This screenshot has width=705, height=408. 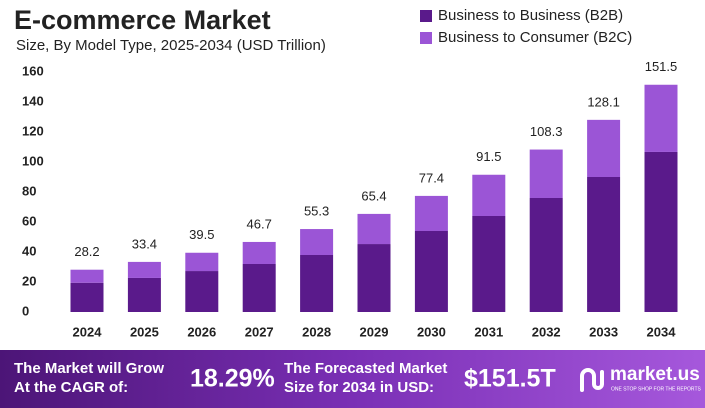 I want to click on x-tick-label: 2024, so click(x=88, y=331).